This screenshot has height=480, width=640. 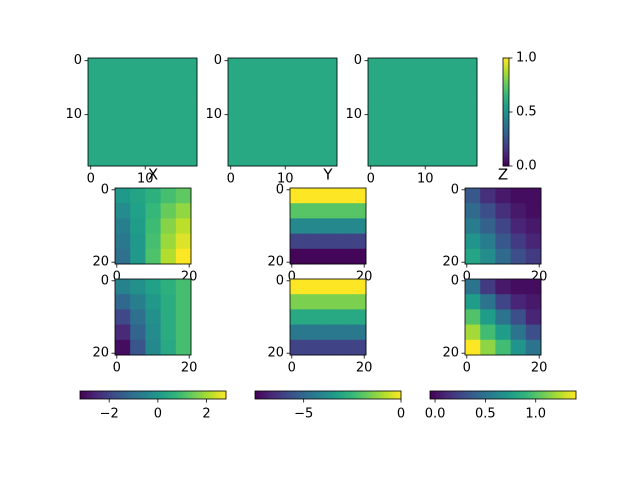 I want to click on colorbar-tick-label: 0.0, so click(x=435, y=414).